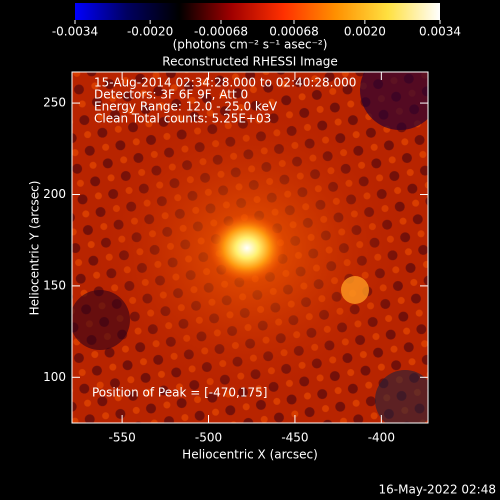 This screenshot has width=500, height=500. What do you see at coordinates (54, 103) in the screenshot?
I see `y-tick-label: 250` at bounding box center [54, 103].